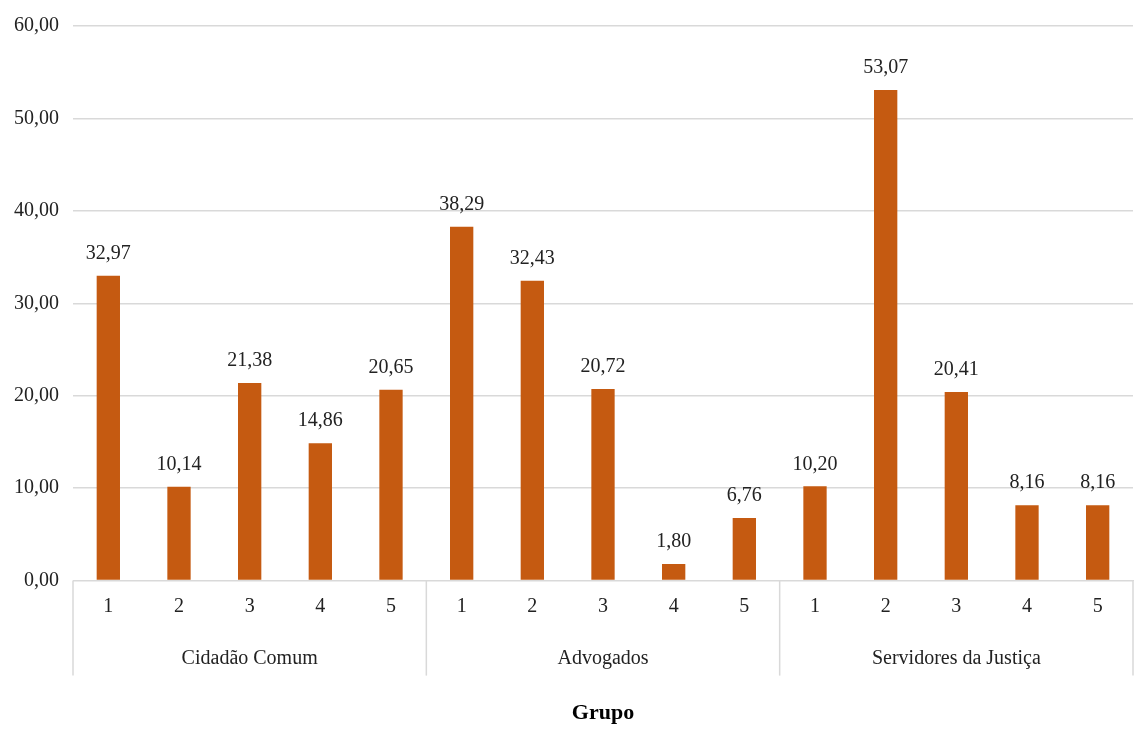  Describe the element at coordinates (36, 393) in the screenshot. I see `y-tick-label: 20,00` at that location.